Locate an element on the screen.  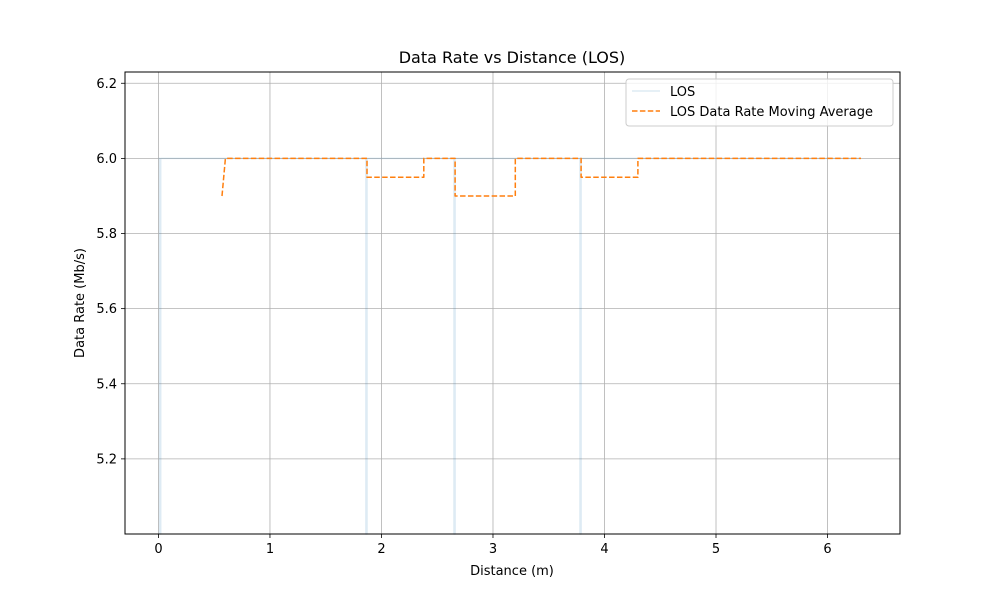
chart-title: Data Rate vs Distance (LOS) is located at coordinates (512, 57).